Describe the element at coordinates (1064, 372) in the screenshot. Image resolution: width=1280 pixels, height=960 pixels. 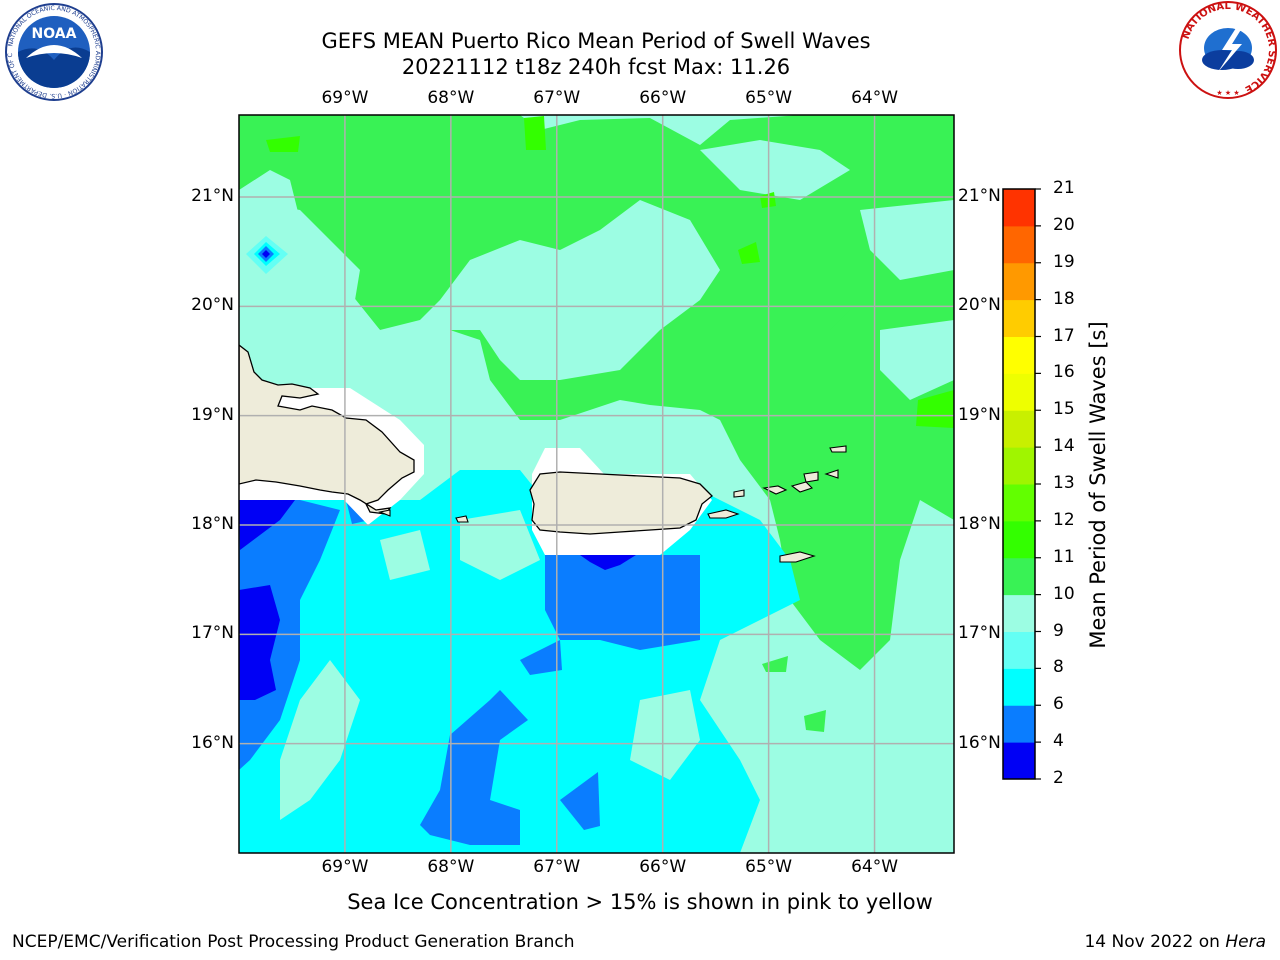
I see `colorbar-tick-label: 16` at that location.